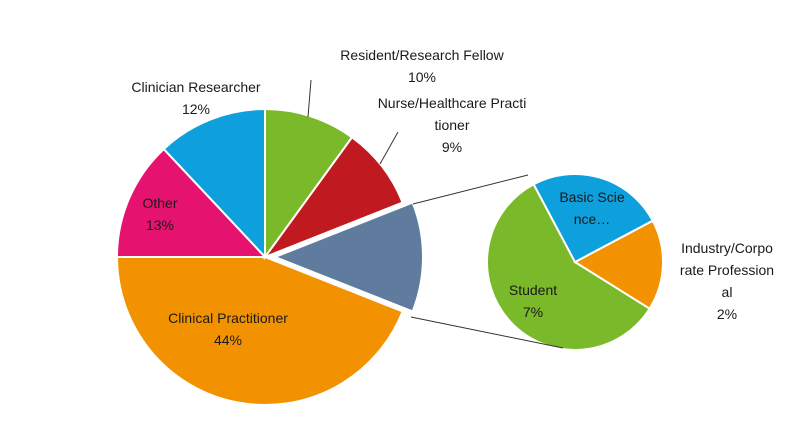 The image size is (800, 440). I want to click on value-label: 10%, so click(422, 77).